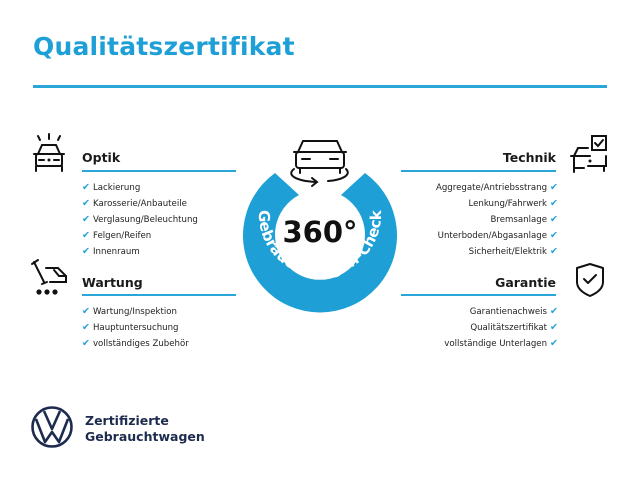 This screenshot has height=480, width=640. I want to click on vw-logo, so click(52, 427).